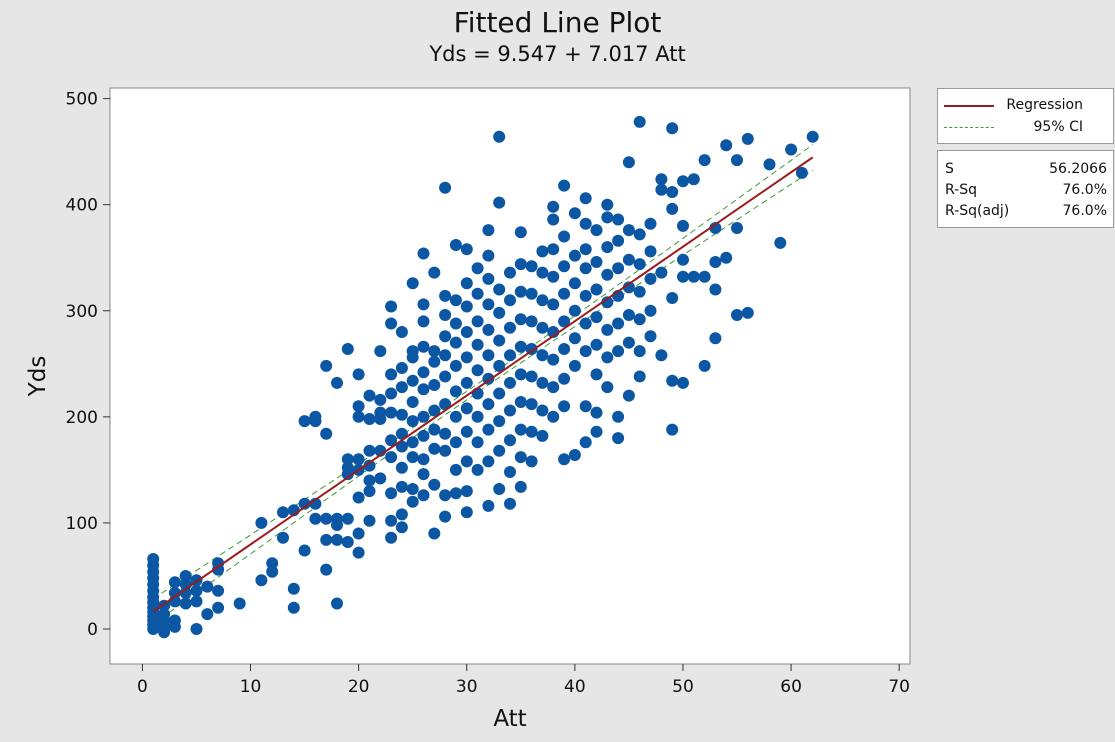 The height and width of the screenshot is (742, 1115). I want to click on y-tick-label: 400, so click(82, 206).